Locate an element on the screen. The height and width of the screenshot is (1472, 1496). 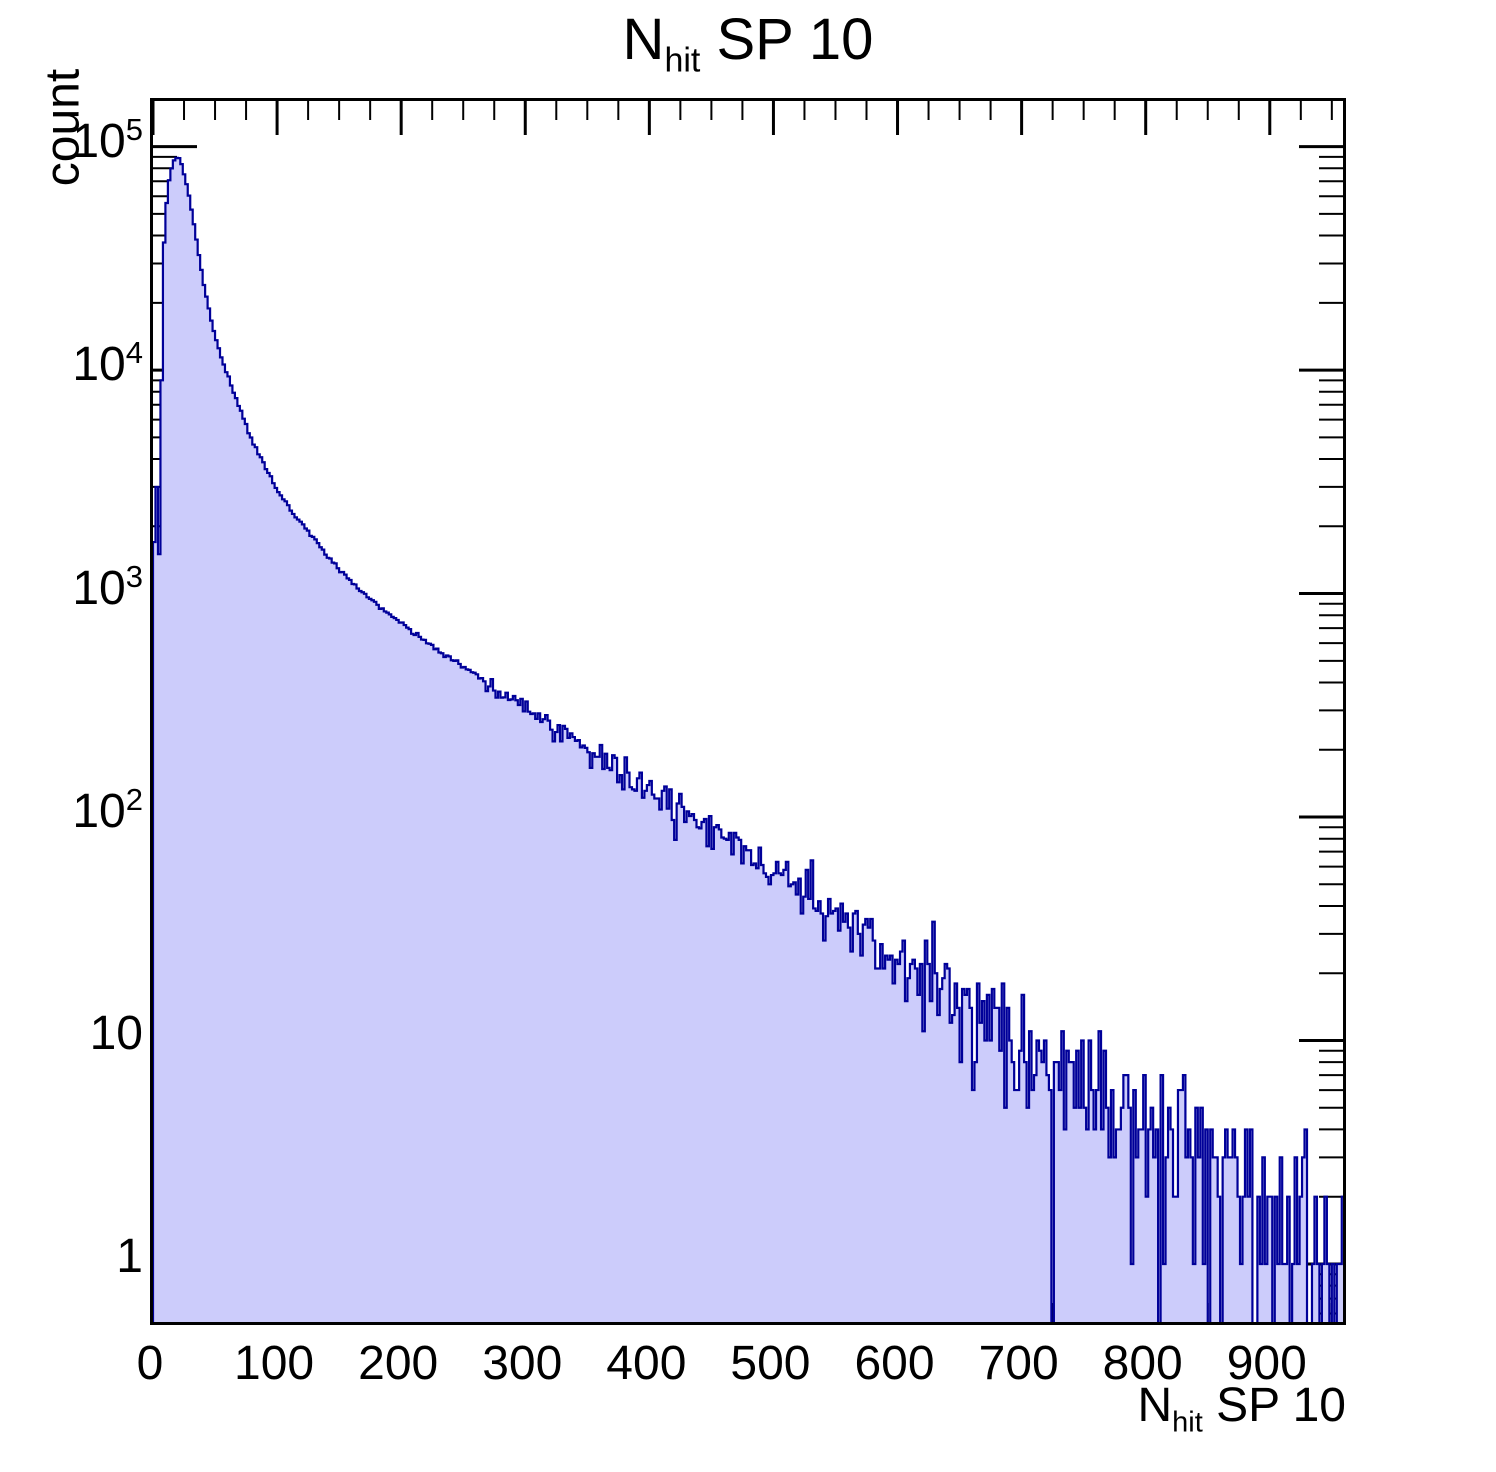
x-tick-label: 100 is located at coordinates (274, 1363).